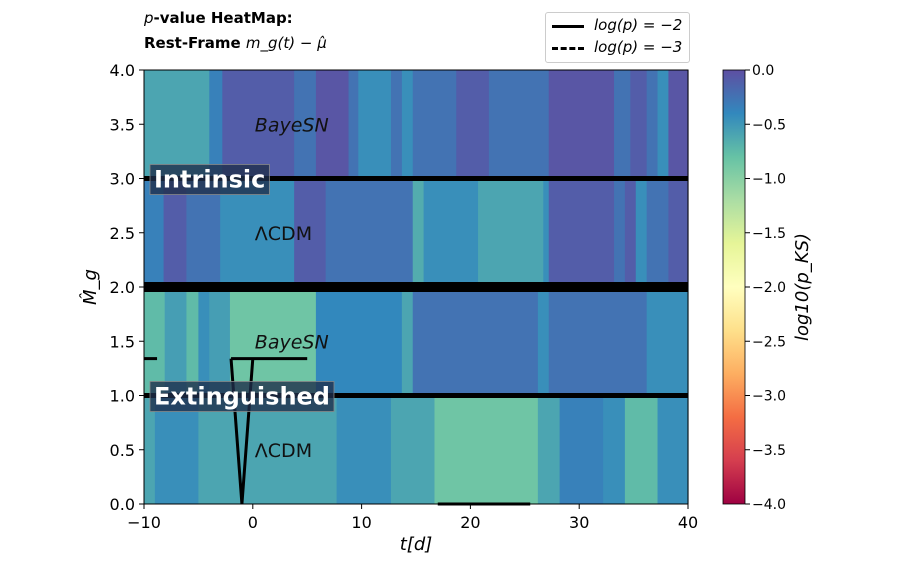  What do you see at coordinates (203, 232) in the screenshot?
I see `heatmap-cell-band1-seg2` at bounding box center [203, 232].